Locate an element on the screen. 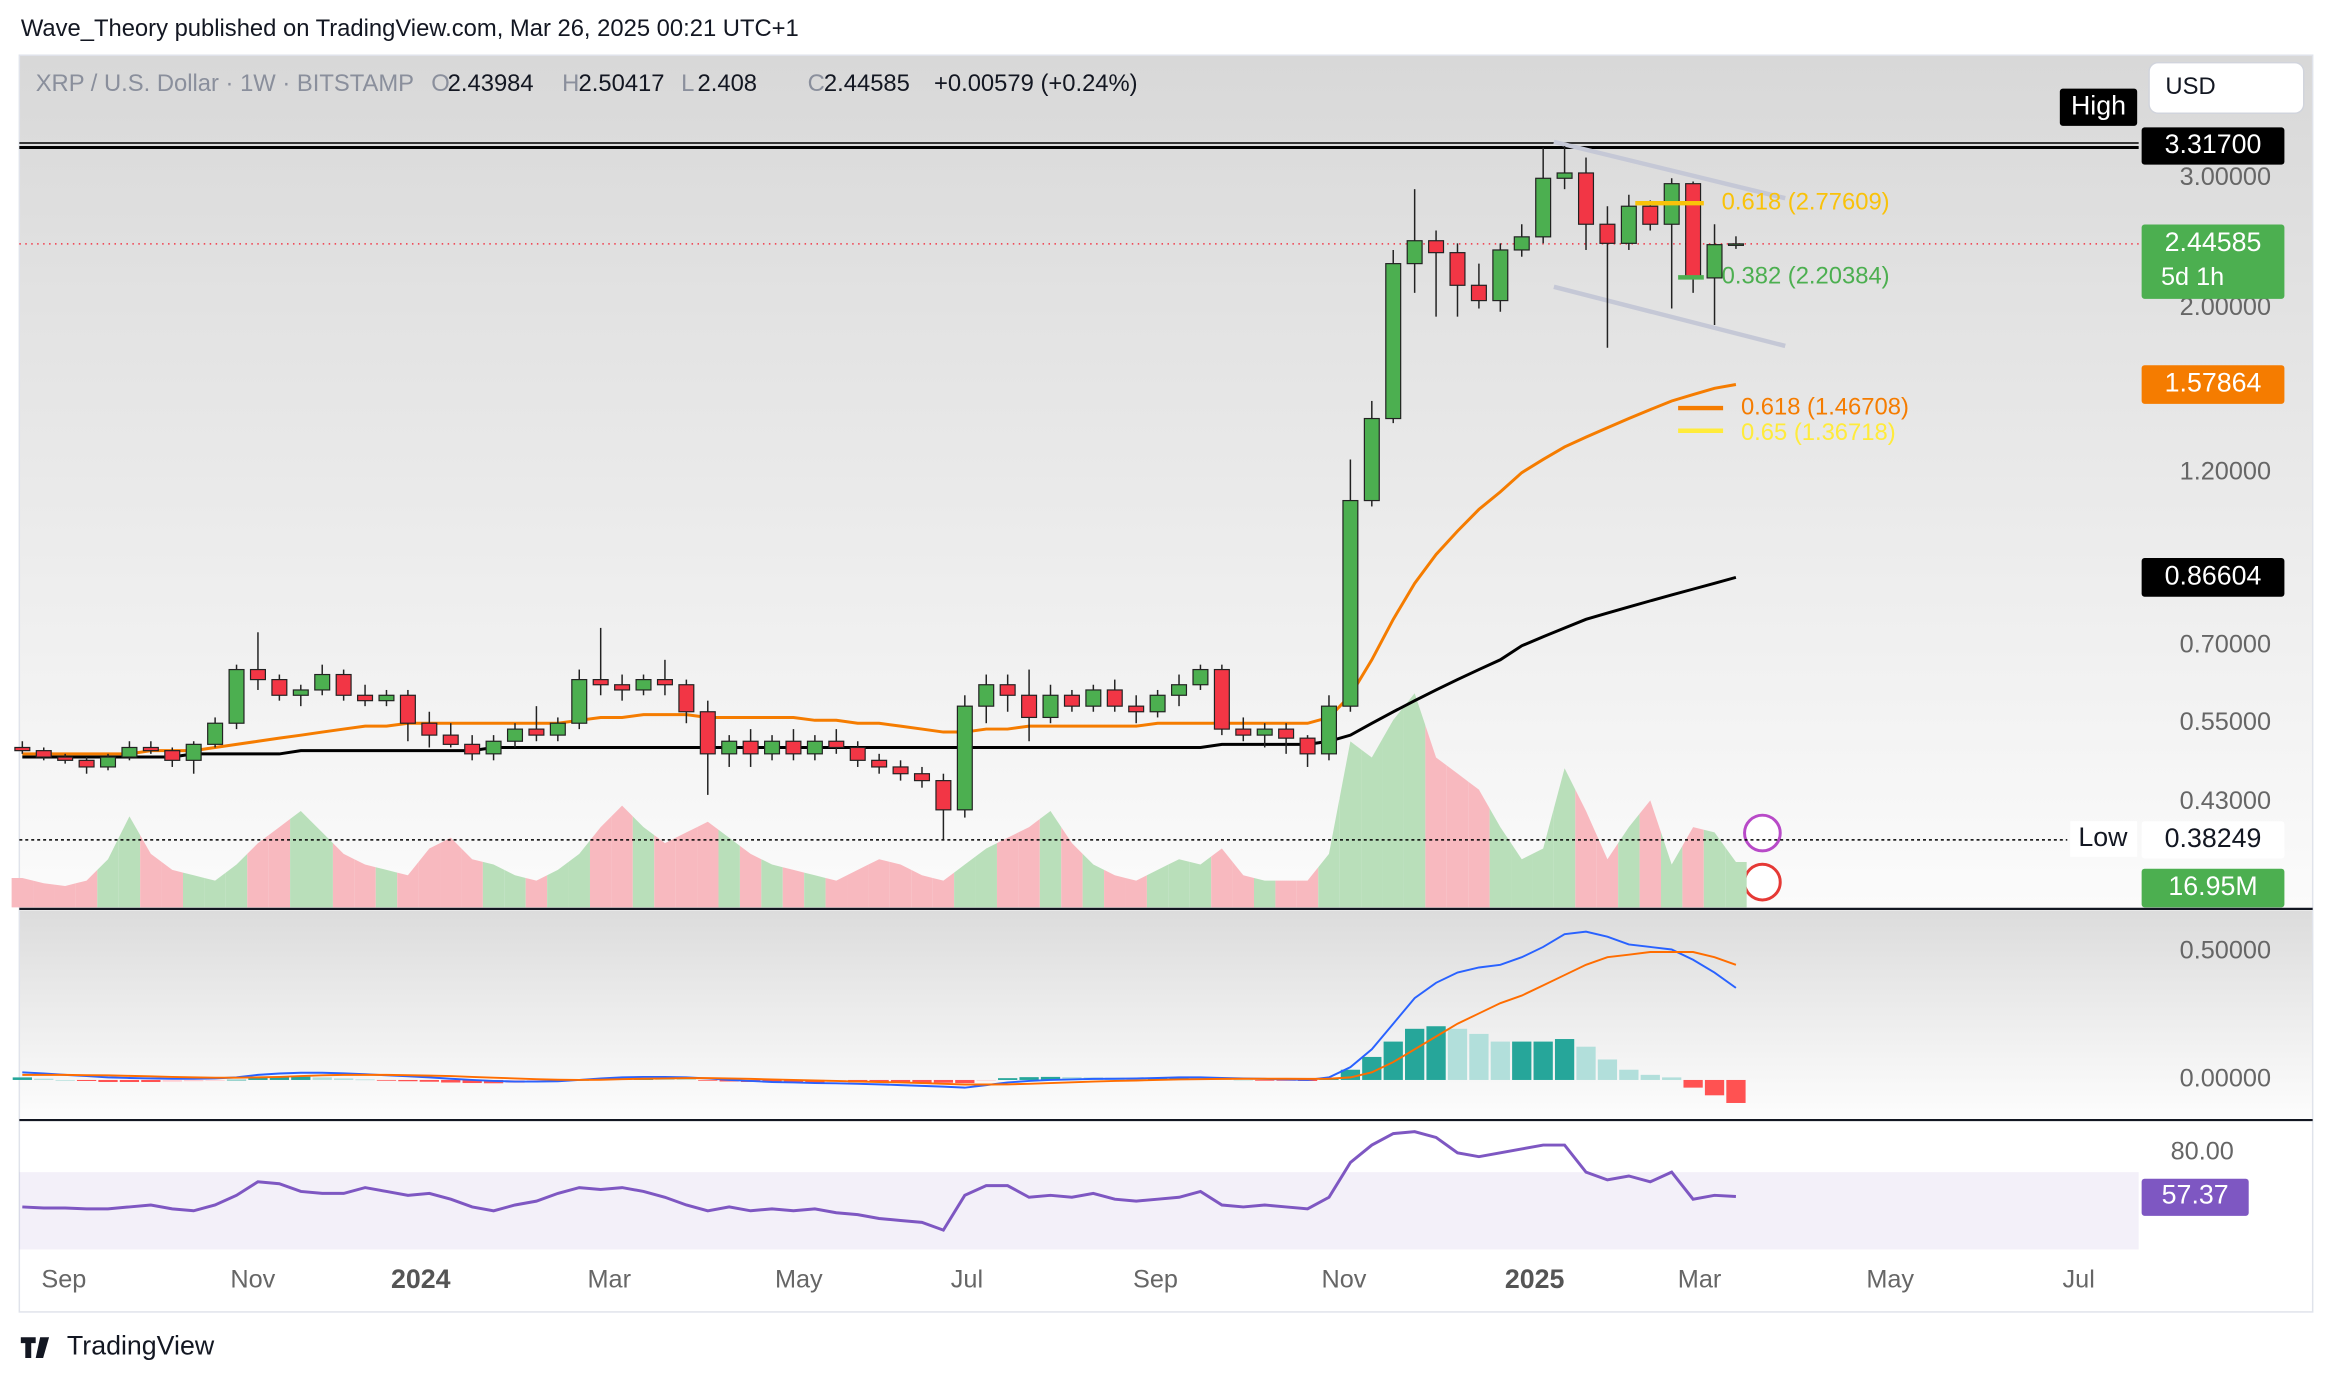 The height and width of the screenshot is (1382, 2332). events-icon is located at coordinates (1762, 882).